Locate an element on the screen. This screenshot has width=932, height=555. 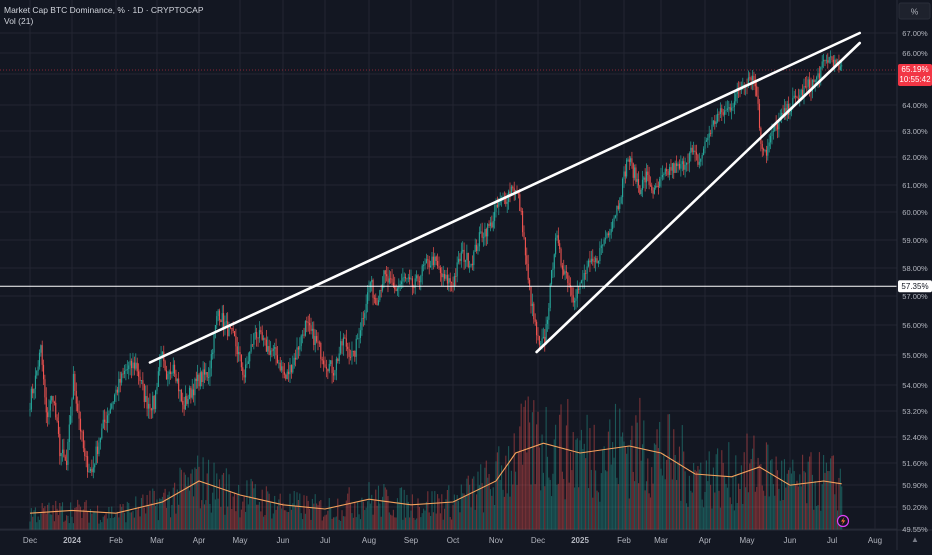
y-tick-label: 63.00% is located at coordinates (915, 131).